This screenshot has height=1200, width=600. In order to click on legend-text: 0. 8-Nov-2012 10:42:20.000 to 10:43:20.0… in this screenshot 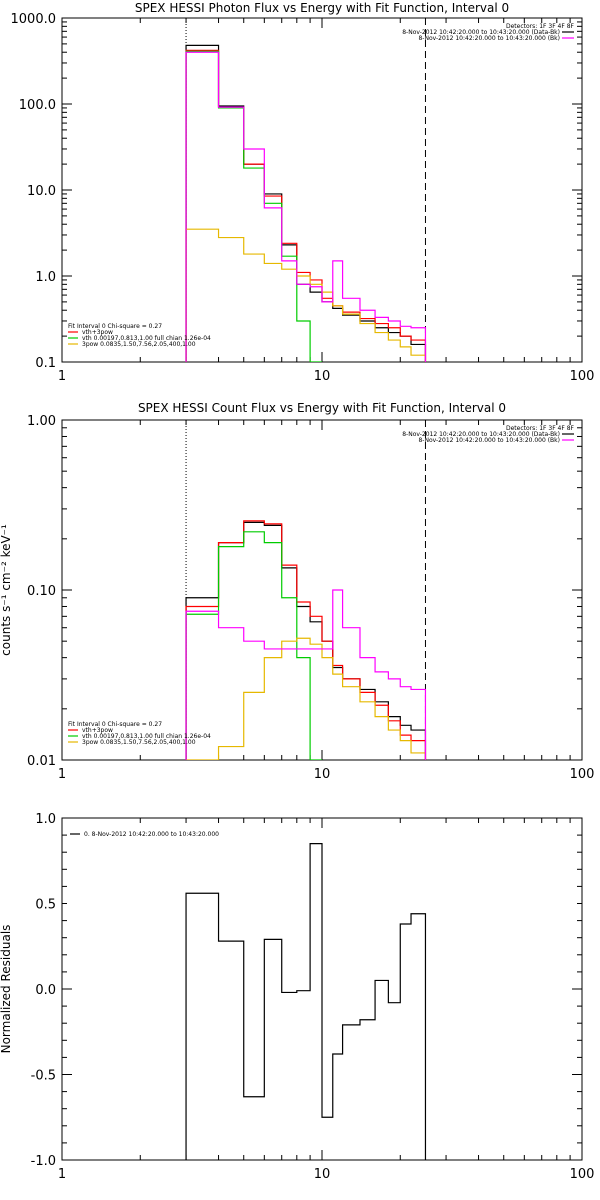, I will do `click(151, 834)`.